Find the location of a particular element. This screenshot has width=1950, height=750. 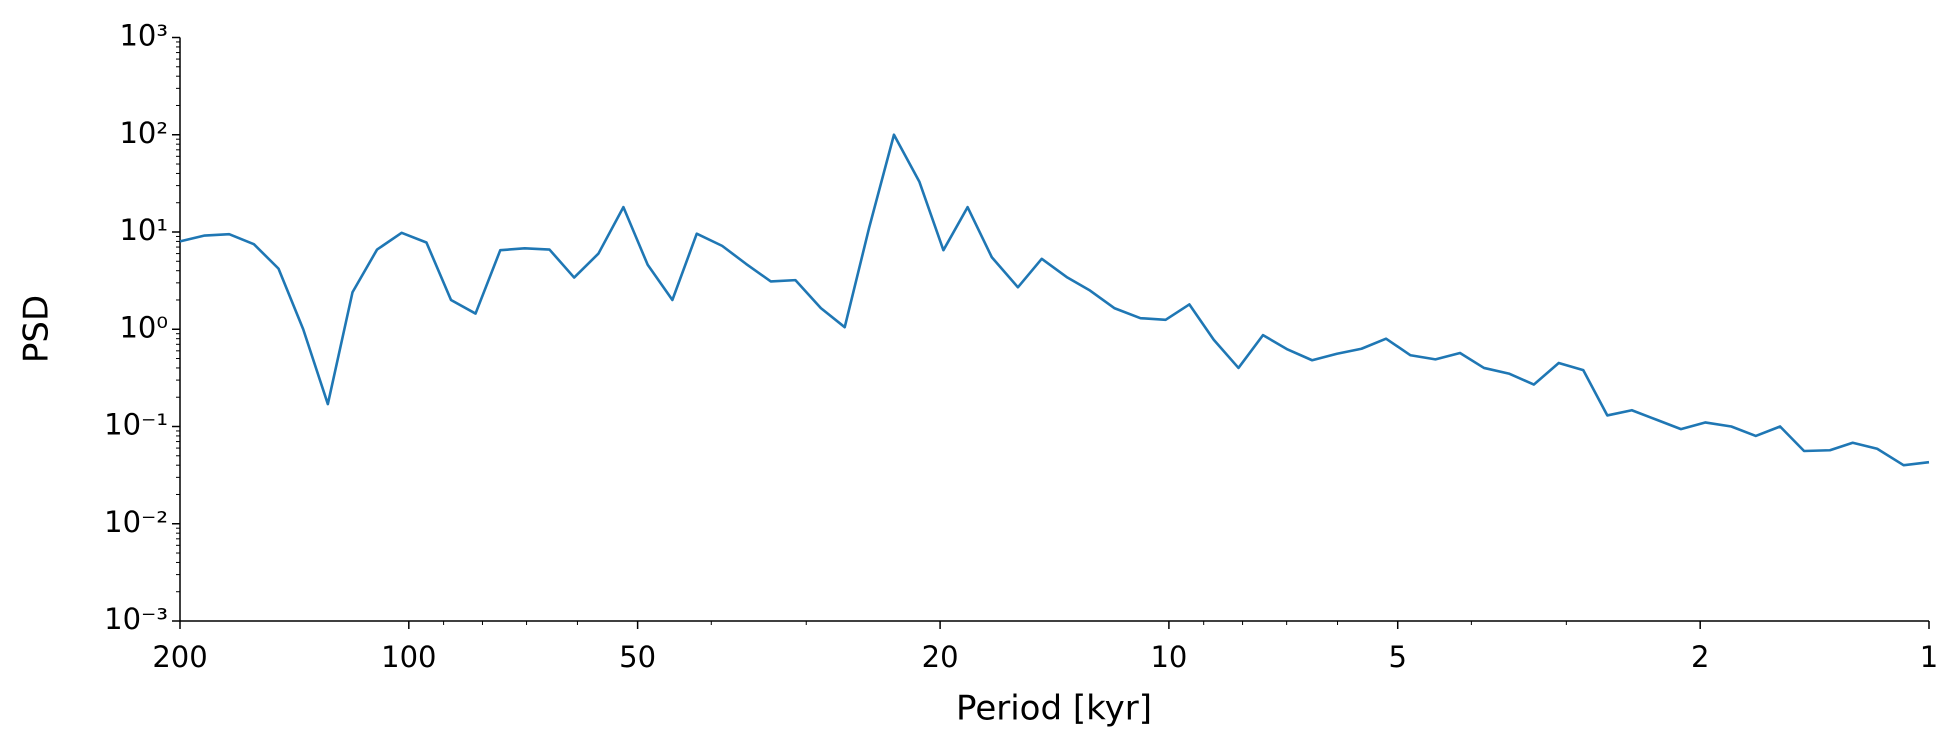

x-tick-label: 200 is located at coordinates (179, 657).